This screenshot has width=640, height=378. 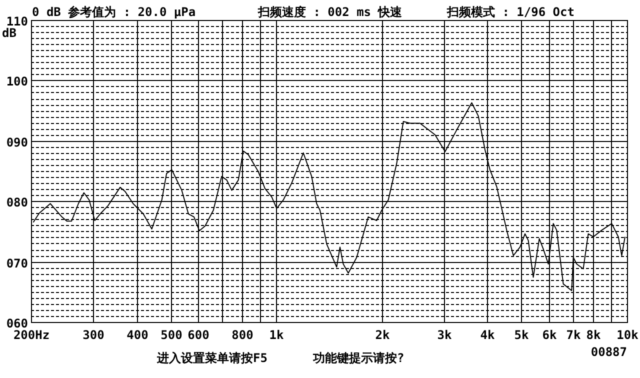 I want to click on annotation: 00887, so click(x=608, y=352).